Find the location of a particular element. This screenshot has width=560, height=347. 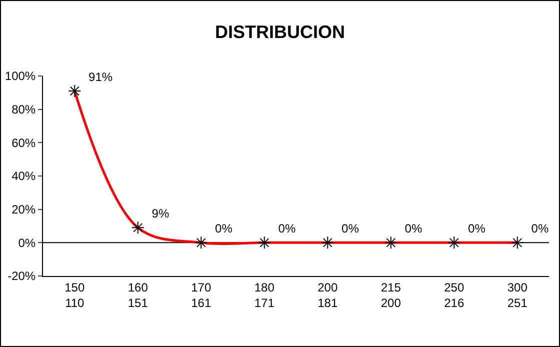

x-tick-label: 215 200 is located at coordinates (391, 295).